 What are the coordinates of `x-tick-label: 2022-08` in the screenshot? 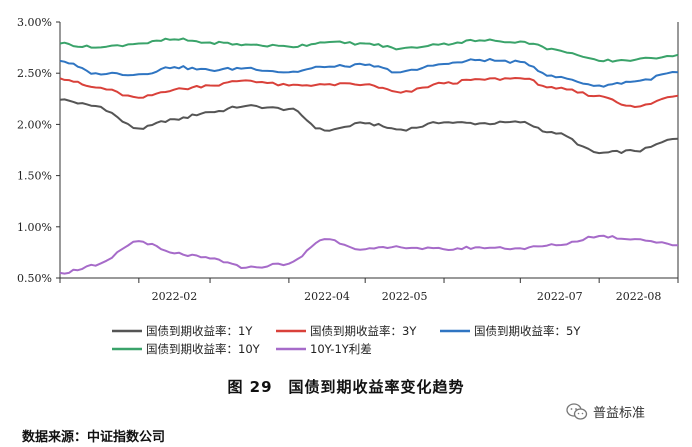 It's located at (639, 296).